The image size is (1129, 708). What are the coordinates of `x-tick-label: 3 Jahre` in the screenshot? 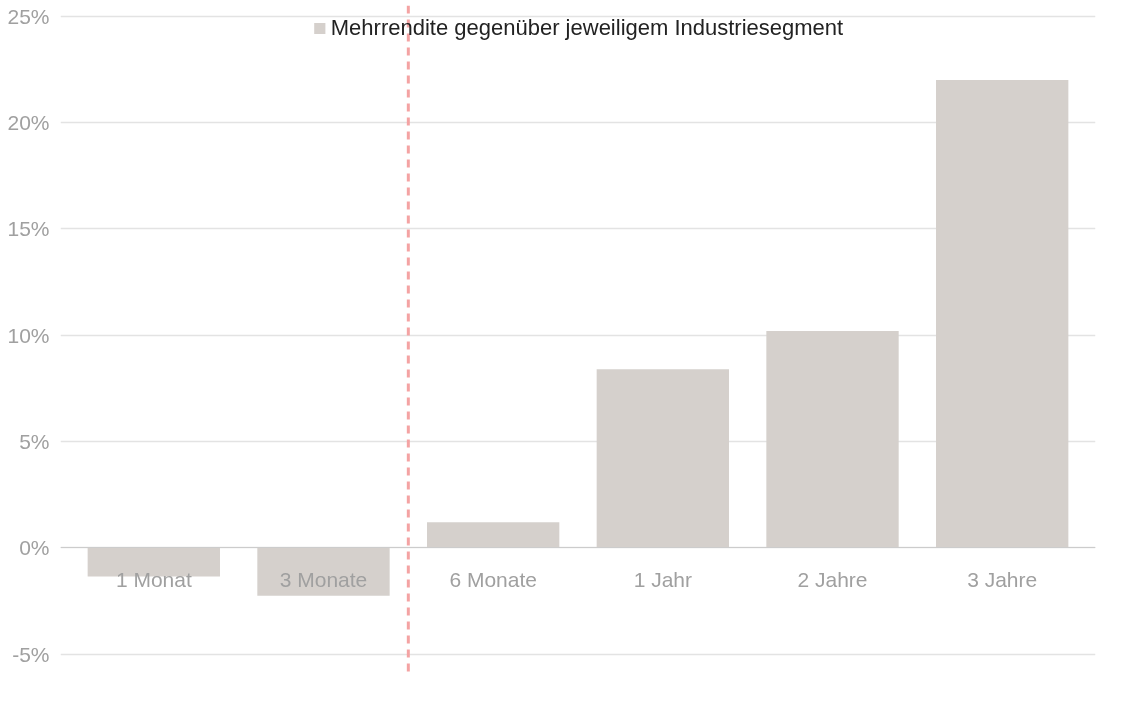 It's located at (1002, 579).